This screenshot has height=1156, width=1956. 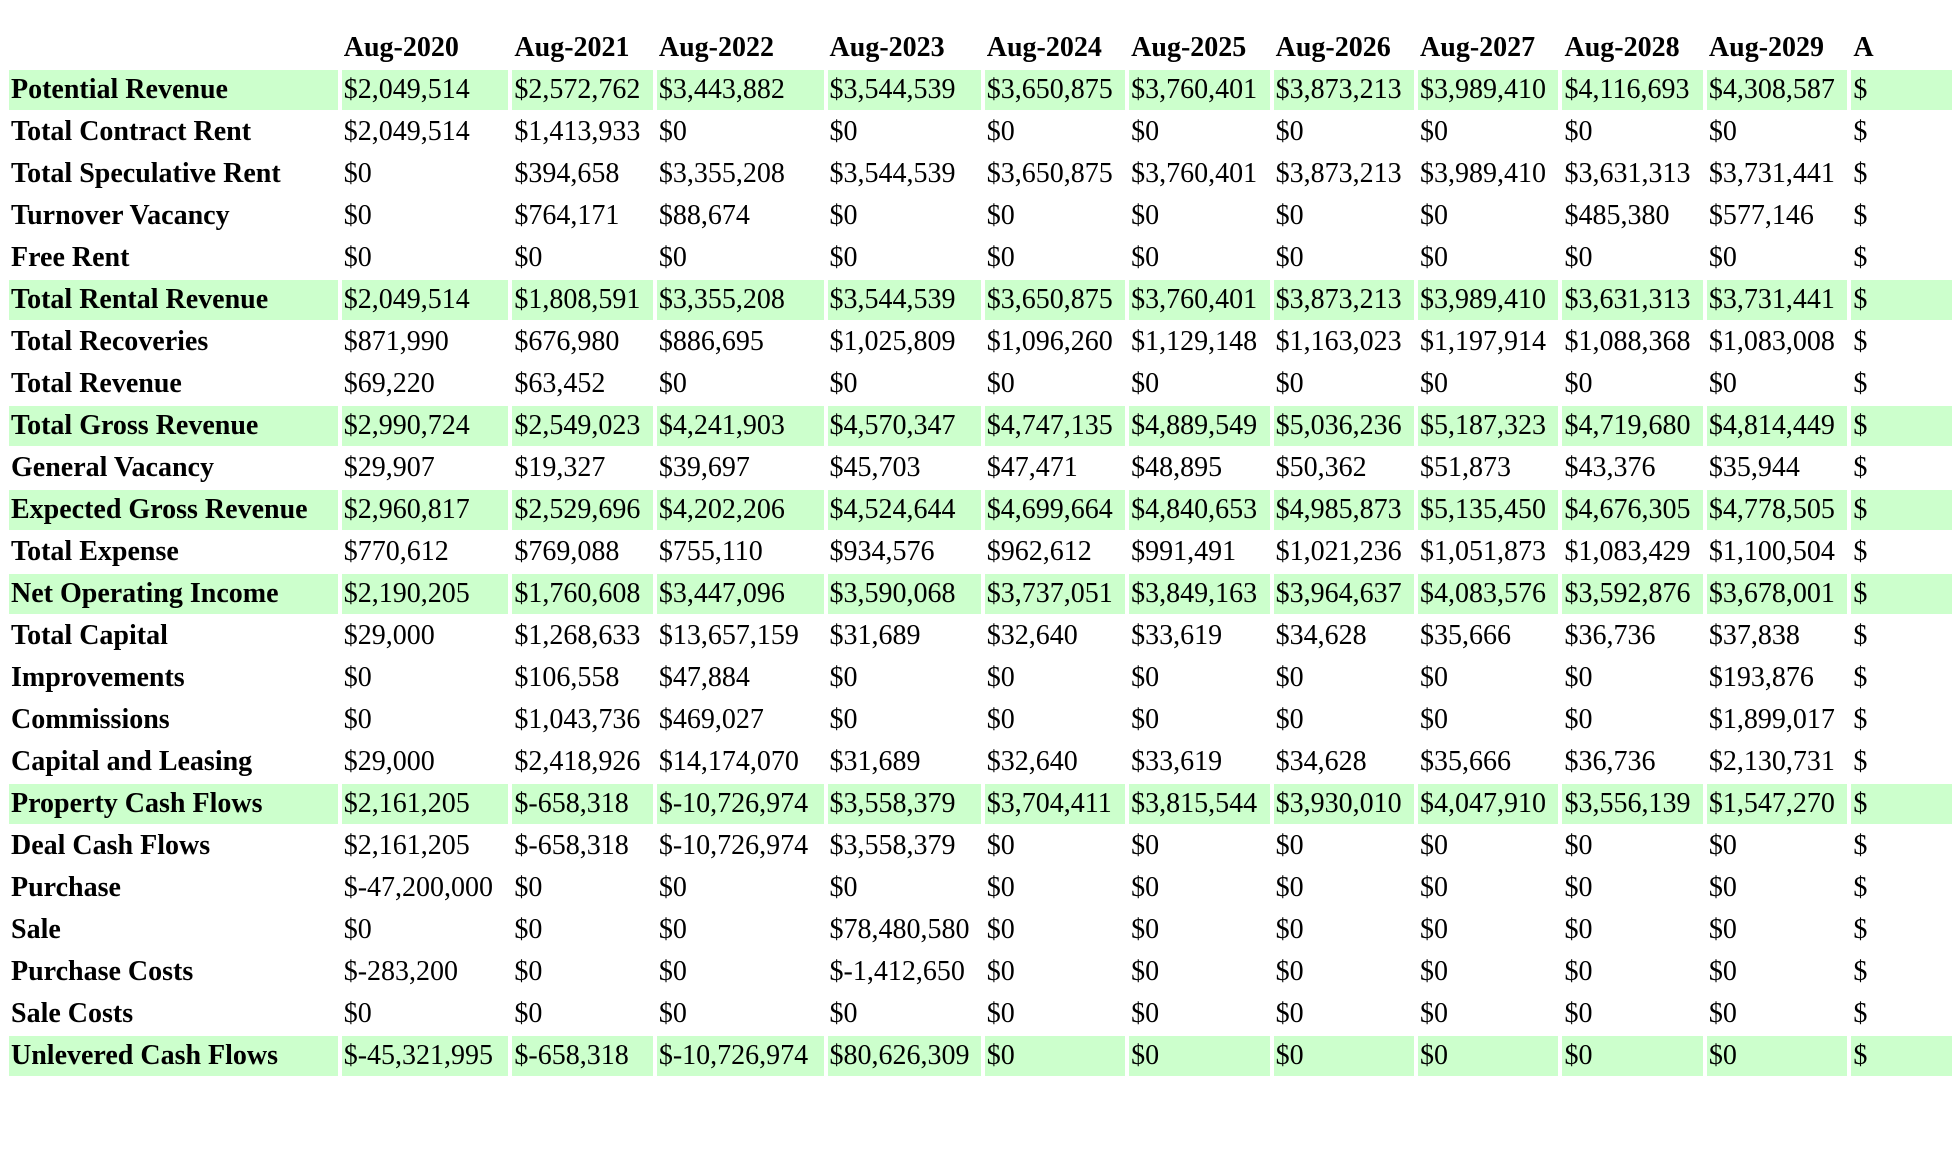 What do you see at coordinates (1632, 426) in the screenshot?
I see `table-cell: $4,719,680` at bounding box center [1632, 426].